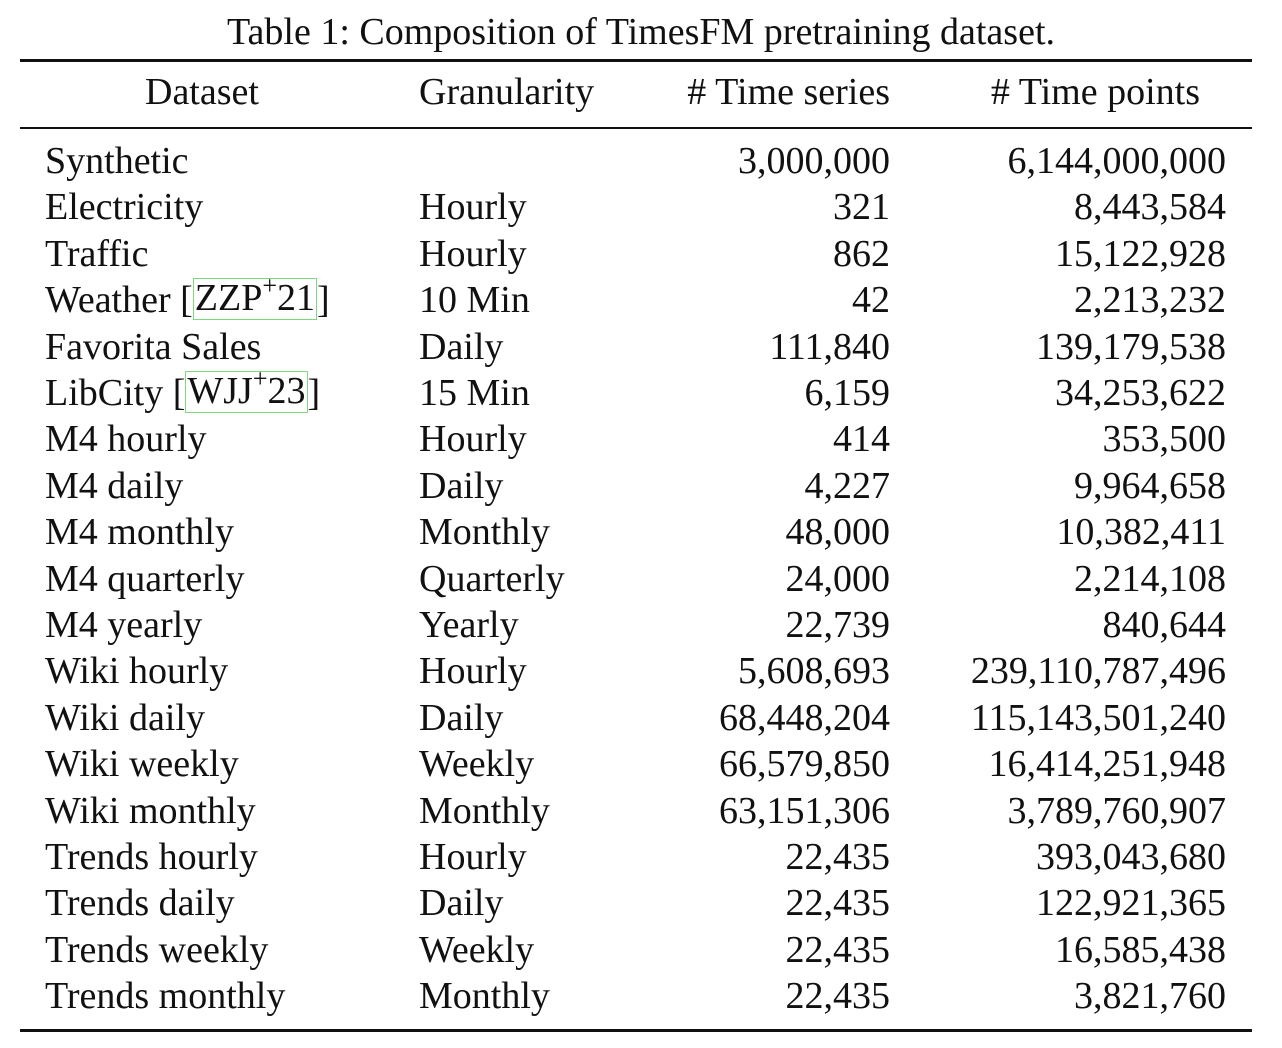 The width and height of the screenshot is (1282, 1048). I want to click on cell-time-points: 3,821,760, so click(1150, 996).